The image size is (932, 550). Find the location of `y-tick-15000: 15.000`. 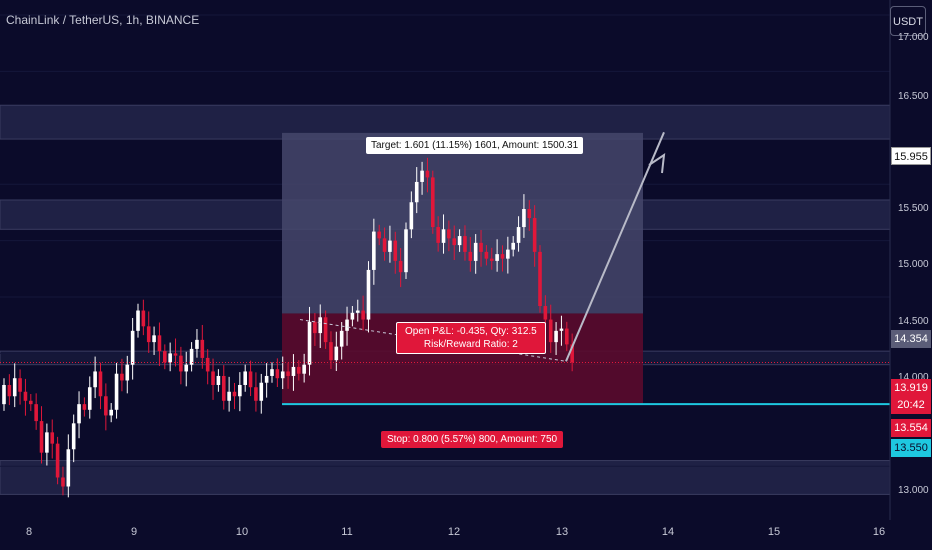

y-tick-15000: 15.000 is located at coordinates (913, 264).